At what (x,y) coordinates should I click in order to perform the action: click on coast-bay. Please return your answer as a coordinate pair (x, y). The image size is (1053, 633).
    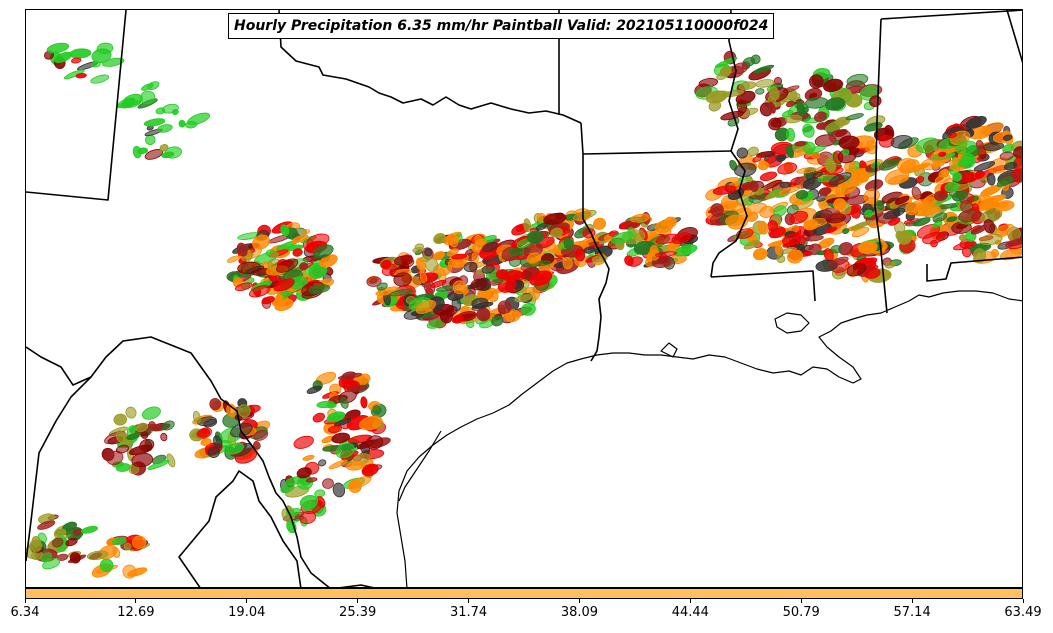
    Looking at the image, I should click on (669, 350).